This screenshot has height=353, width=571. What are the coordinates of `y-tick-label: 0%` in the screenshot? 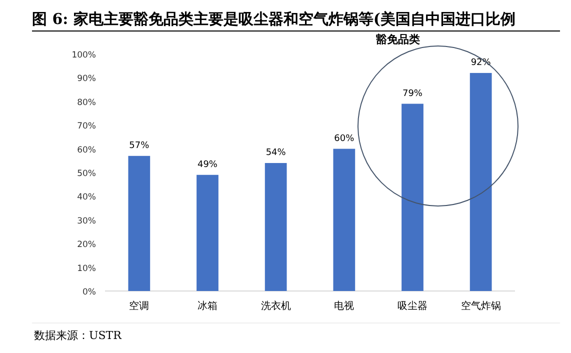 It's located at (89, 293).